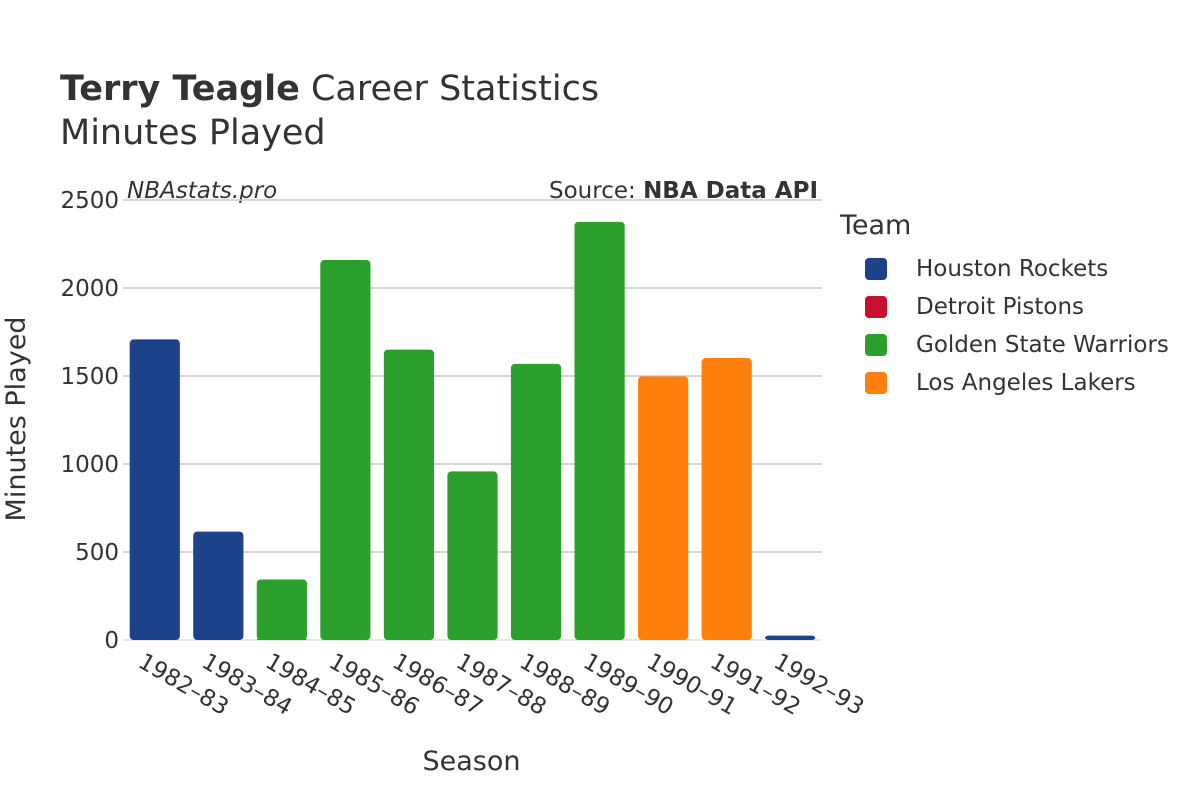 This screenshot has width=1200, height=800. Describe the element at coordinates (472, 761) in the screenshot. I see `x-axis-title: Season` at that location.